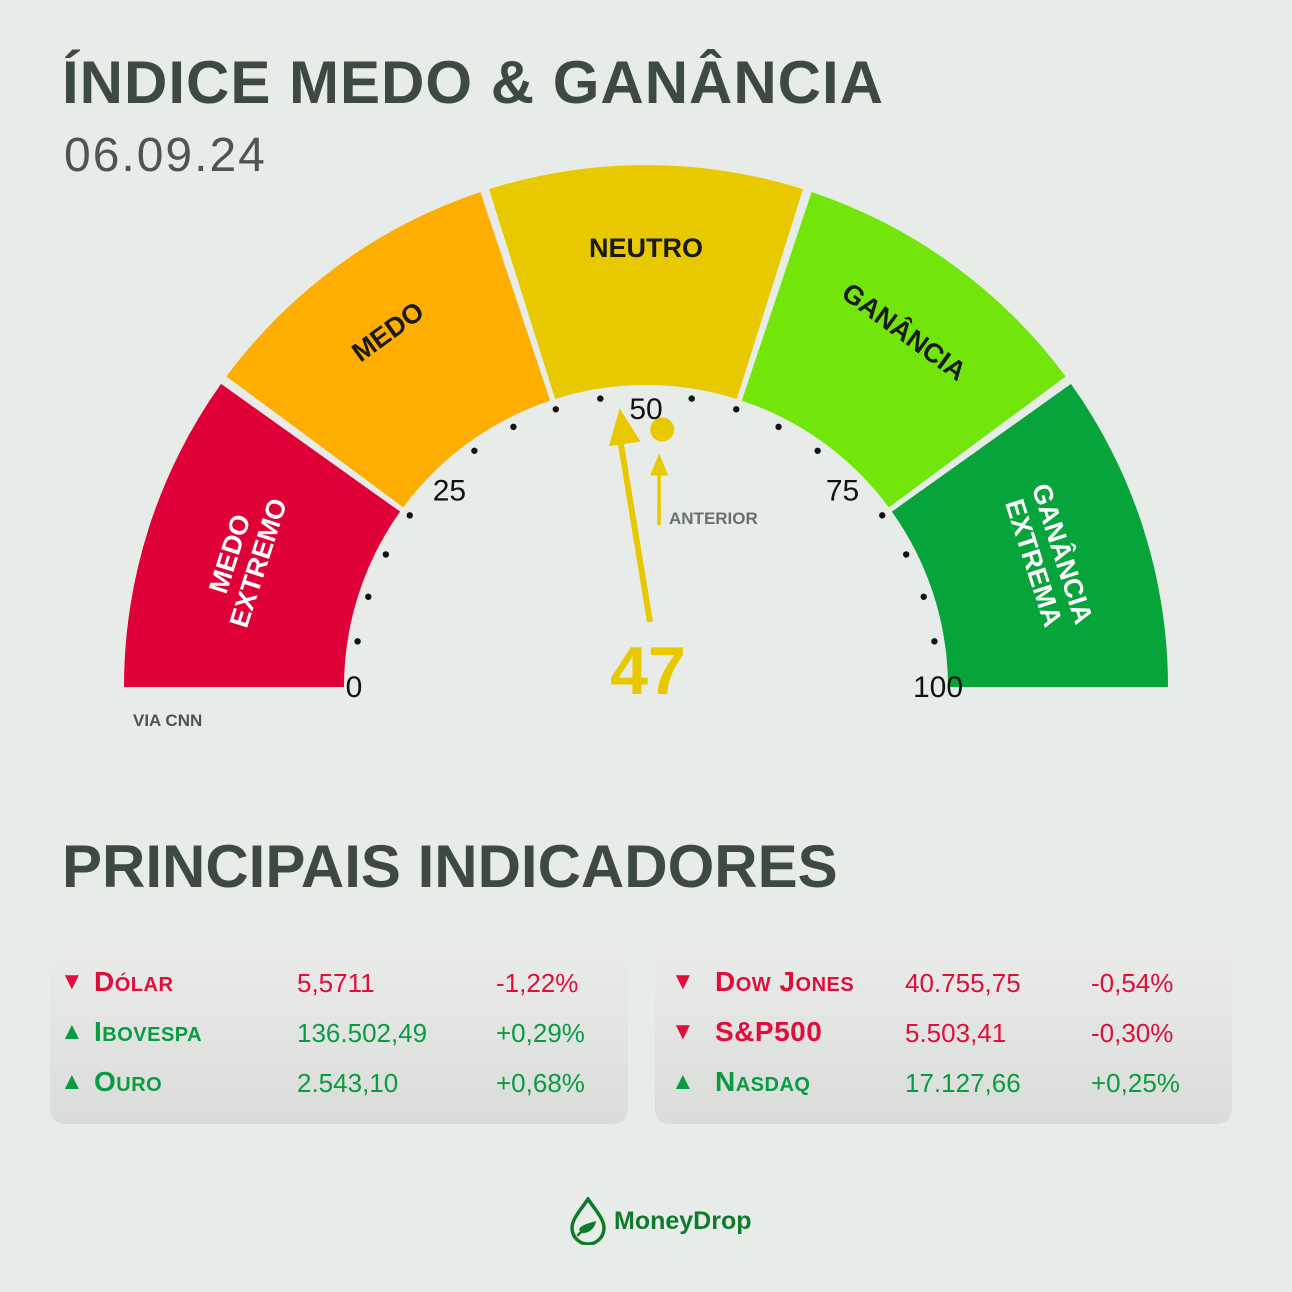 This screenshot has width=1292, height=1292. Describe the element at coordinates (1132, 983) in the screenshot. I see `indicator-change: -0,54%` at that location.